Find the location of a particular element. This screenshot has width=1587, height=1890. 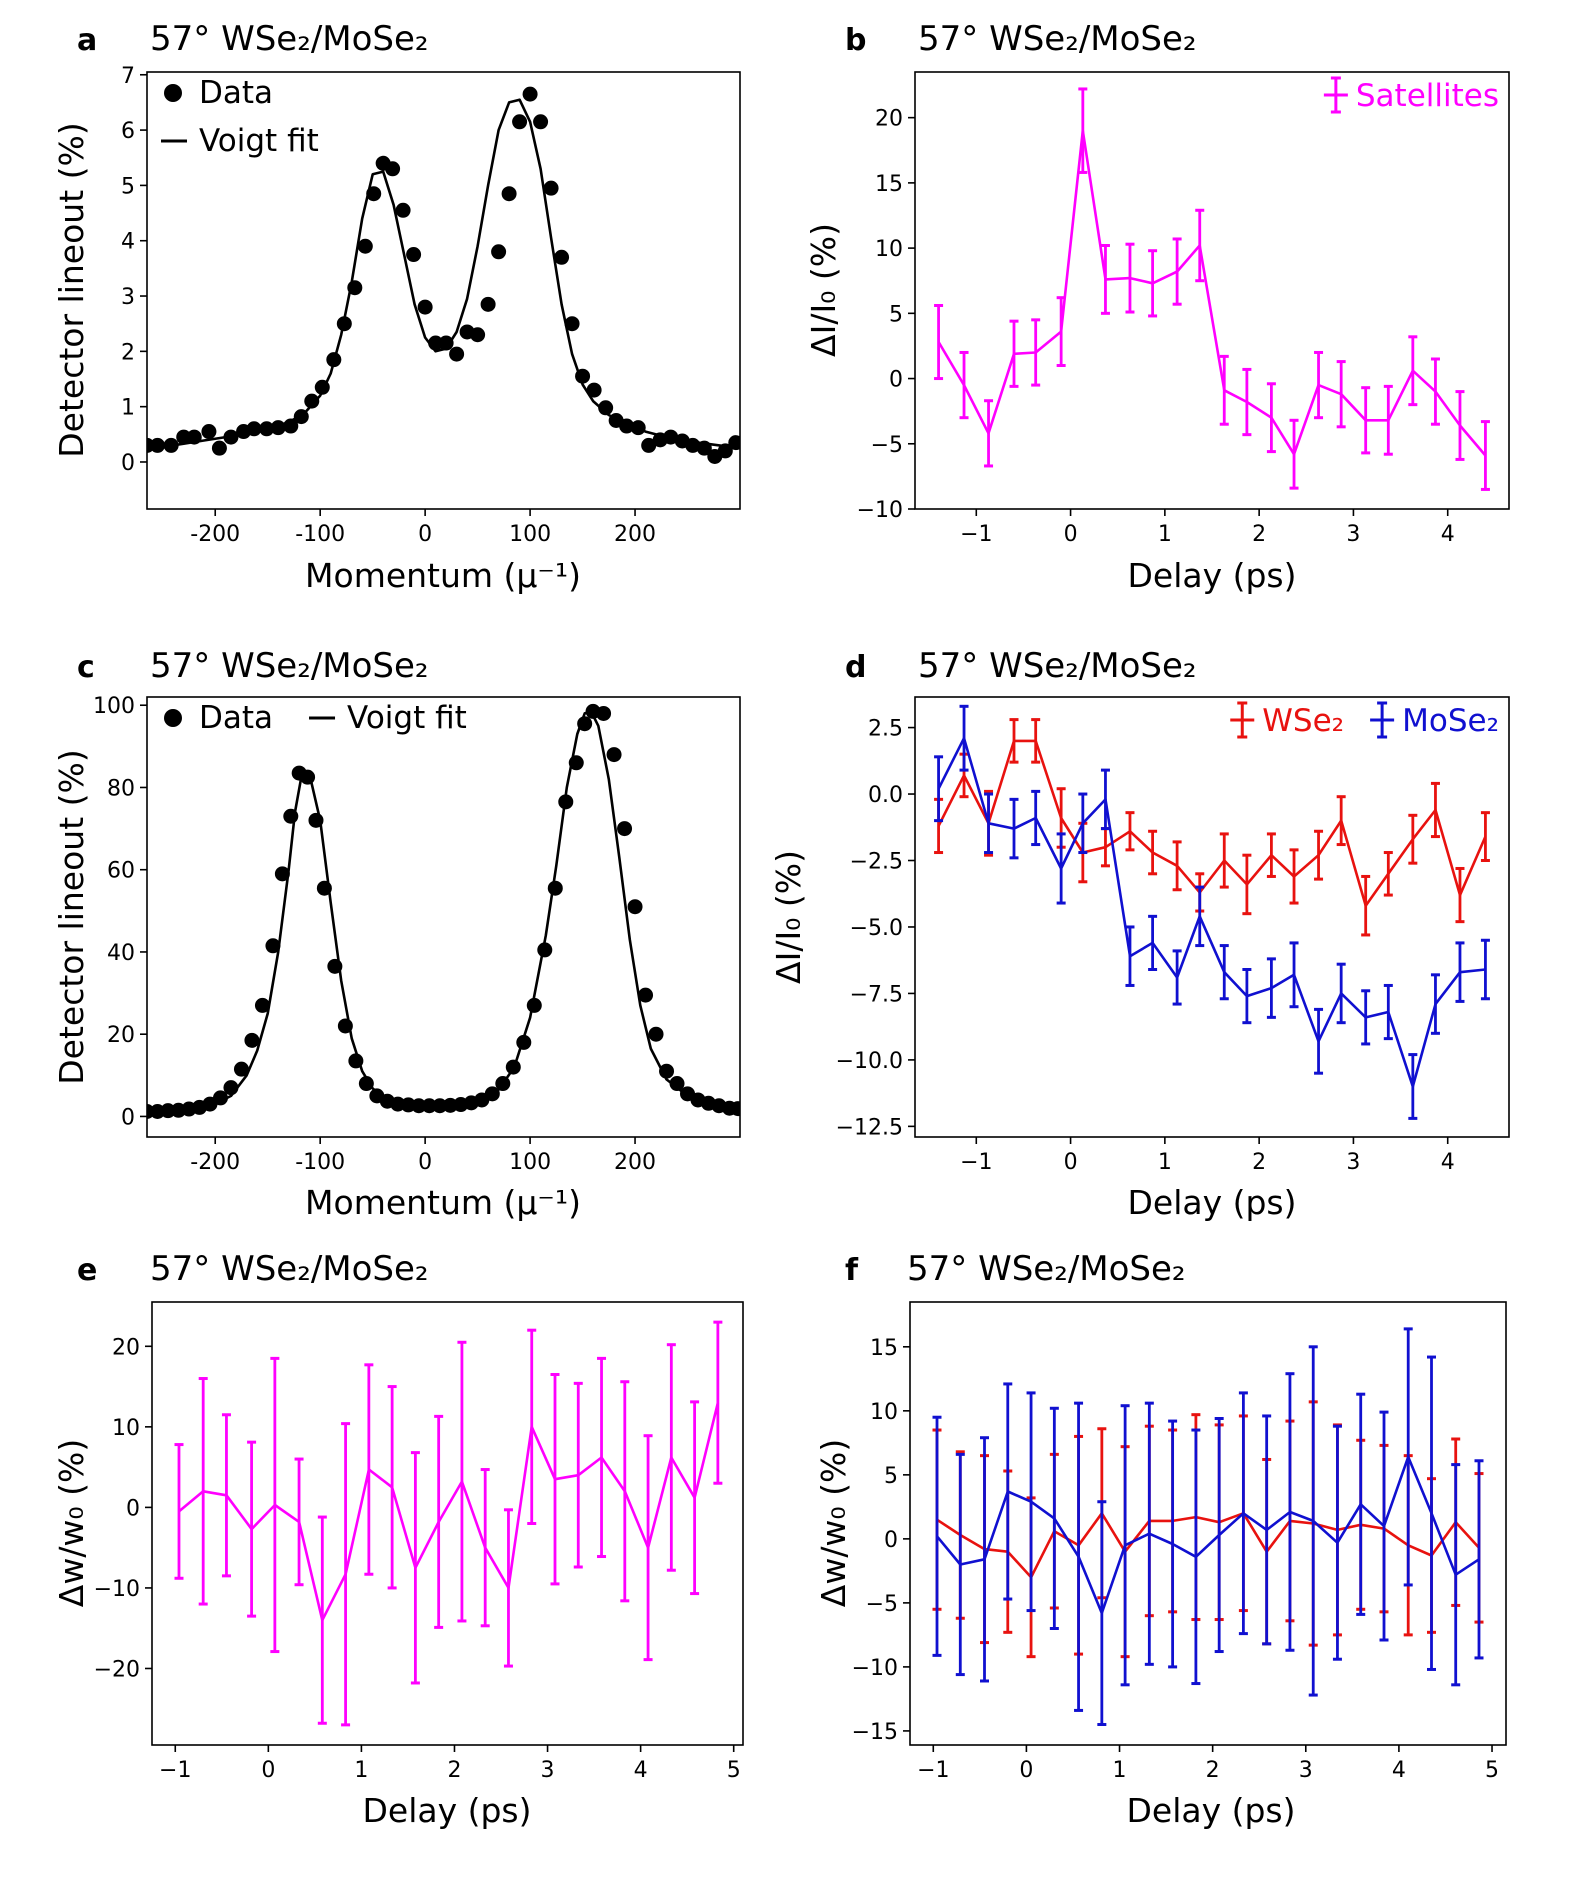

series-line is located at coordinates (449, 1512).